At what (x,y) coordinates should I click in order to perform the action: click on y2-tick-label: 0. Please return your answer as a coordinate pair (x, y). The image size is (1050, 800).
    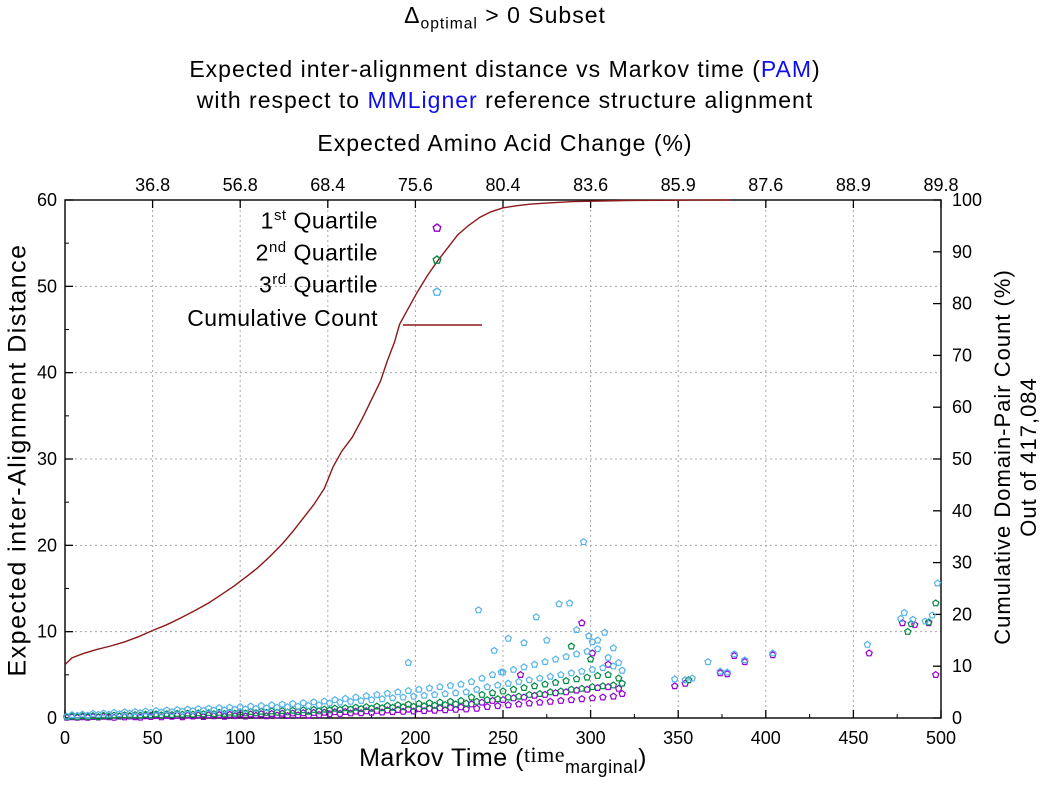
    Looking at the image, I should click on (957, 718).